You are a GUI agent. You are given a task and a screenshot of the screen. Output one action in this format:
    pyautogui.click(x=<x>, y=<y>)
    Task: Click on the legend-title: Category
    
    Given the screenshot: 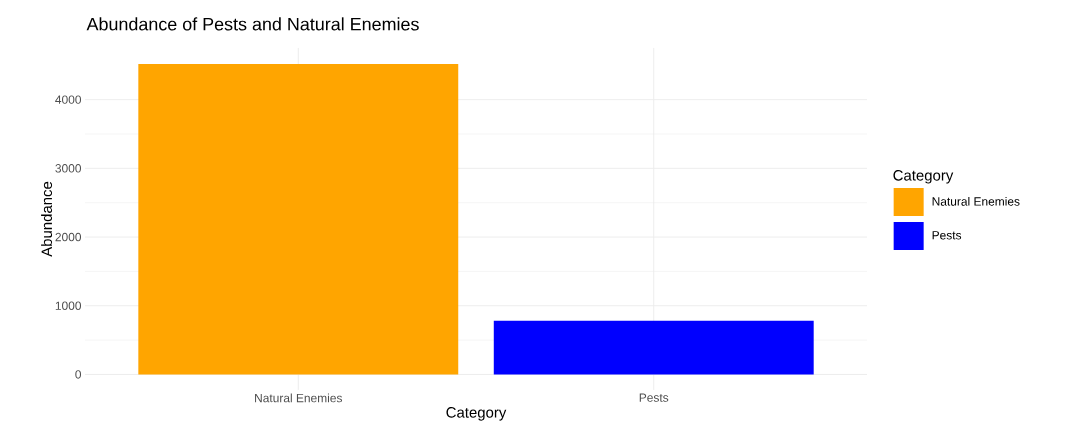 What is the action you would take?
    pyautogui.click(x=923, y=177)
    